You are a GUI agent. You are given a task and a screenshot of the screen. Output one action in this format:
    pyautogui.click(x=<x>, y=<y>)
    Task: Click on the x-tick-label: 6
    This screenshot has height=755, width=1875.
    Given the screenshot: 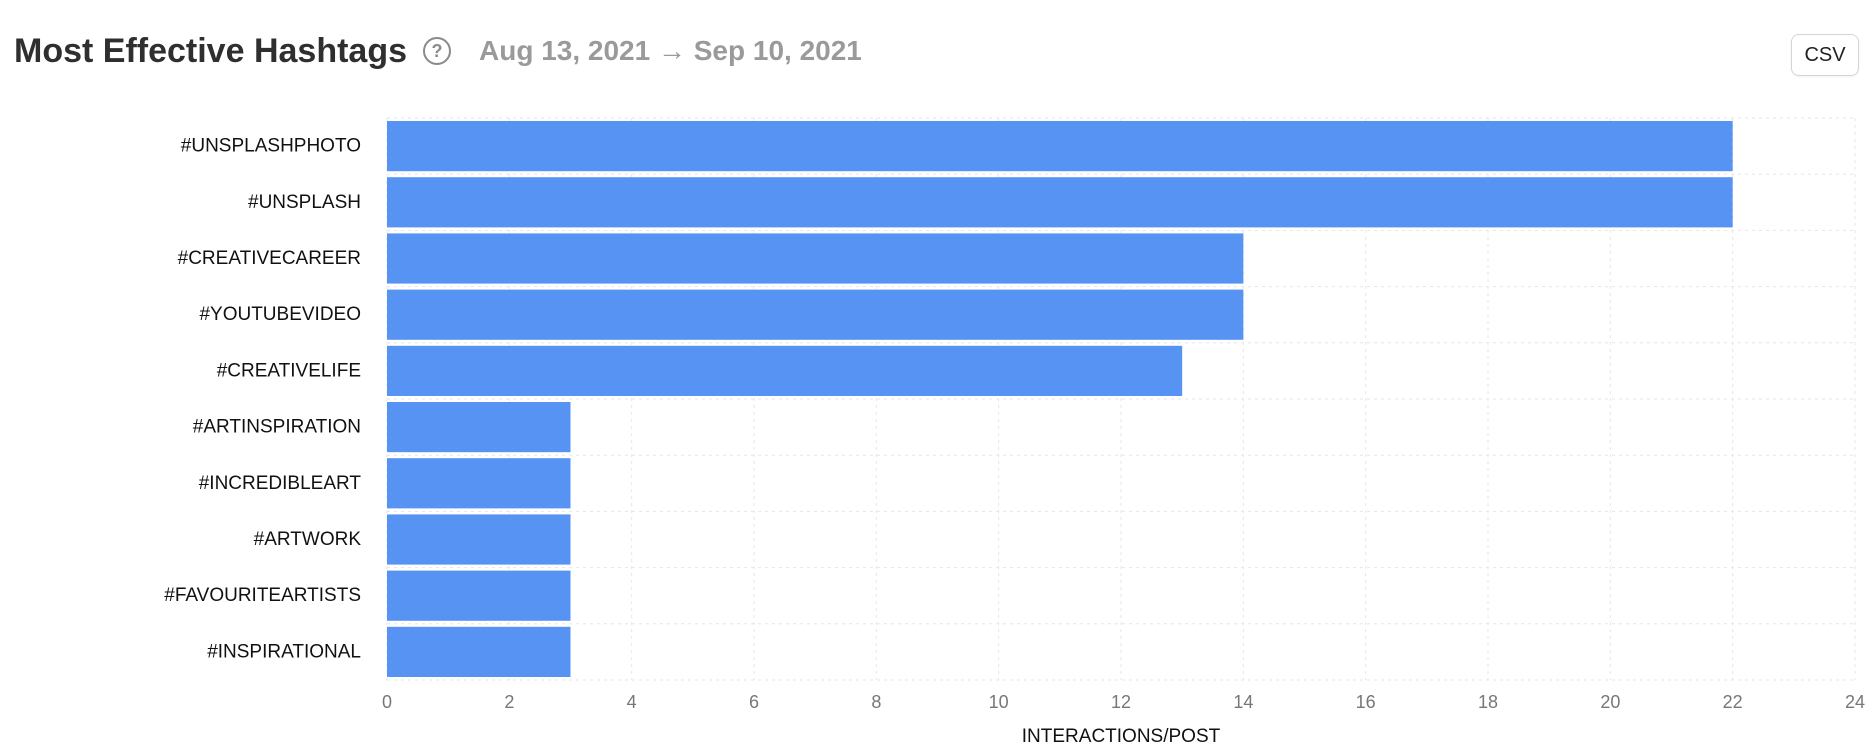 What is the action you would take?
    pyautogui.click(x=754, y=702)
    